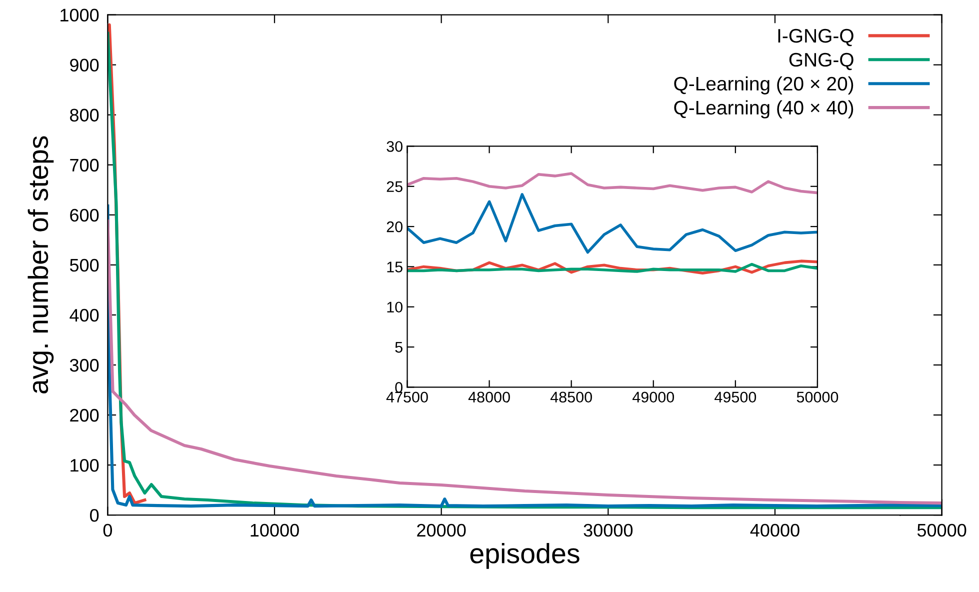 This screenshot has width=979, height=592. I want to click on y-axis-title: avg. number of steps, so click(41, 265).